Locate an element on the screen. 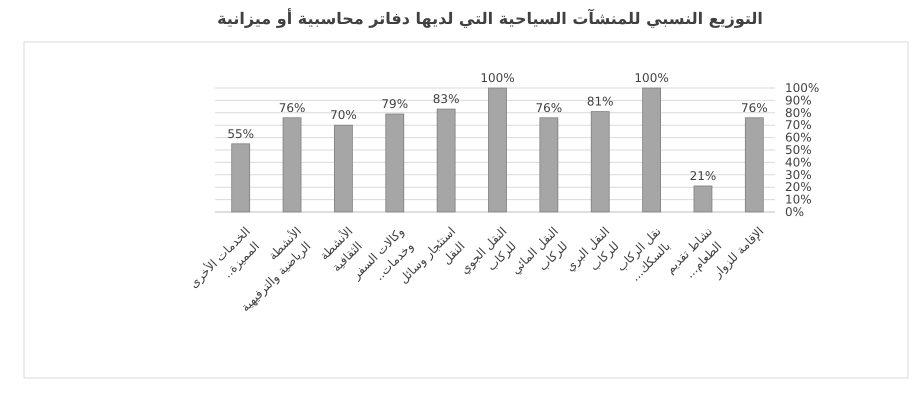 This screenshot has height=394, width=922. y-tick-label: 50% is located at coordinates (798, 150).